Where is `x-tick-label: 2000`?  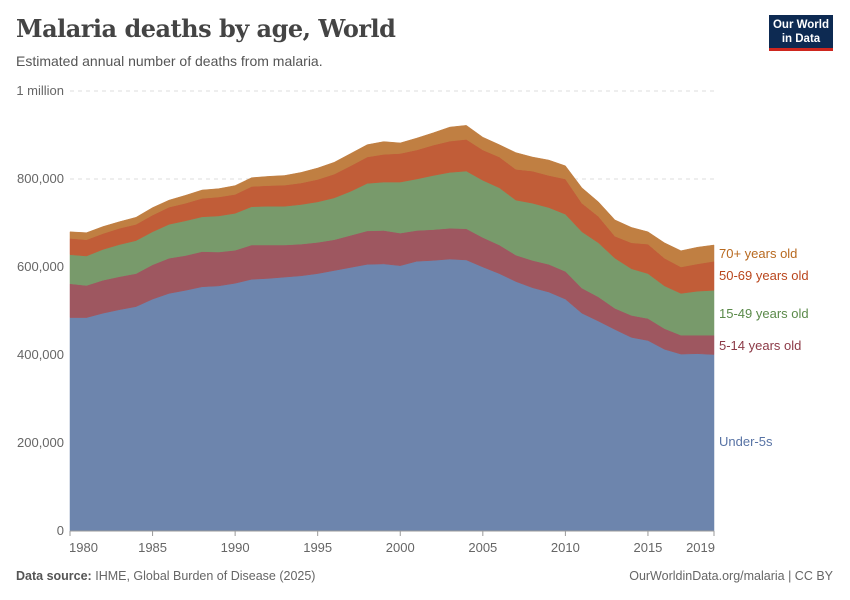 x-tick-label: 2000 is located at coordinates (400, 547).